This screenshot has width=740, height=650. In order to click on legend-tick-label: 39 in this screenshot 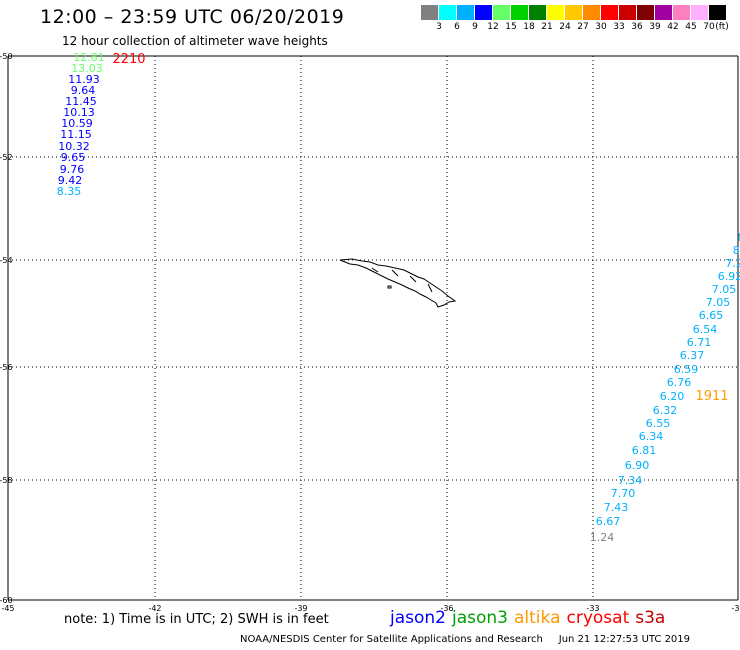, I will do `click(655, 27)`.